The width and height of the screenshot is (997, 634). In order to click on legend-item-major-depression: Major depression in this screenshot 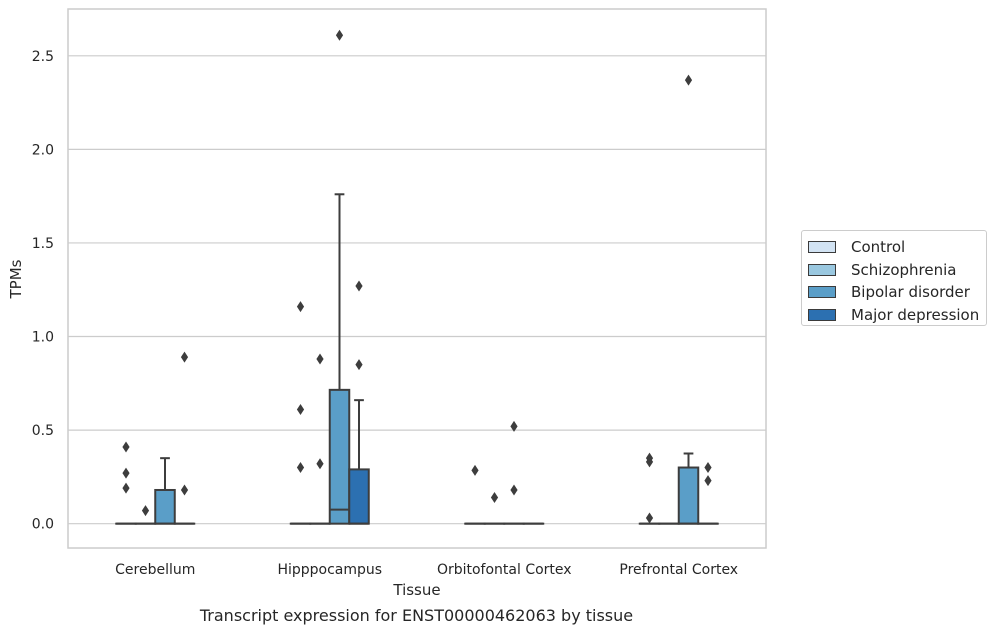, I will do `click(894, 315)`.